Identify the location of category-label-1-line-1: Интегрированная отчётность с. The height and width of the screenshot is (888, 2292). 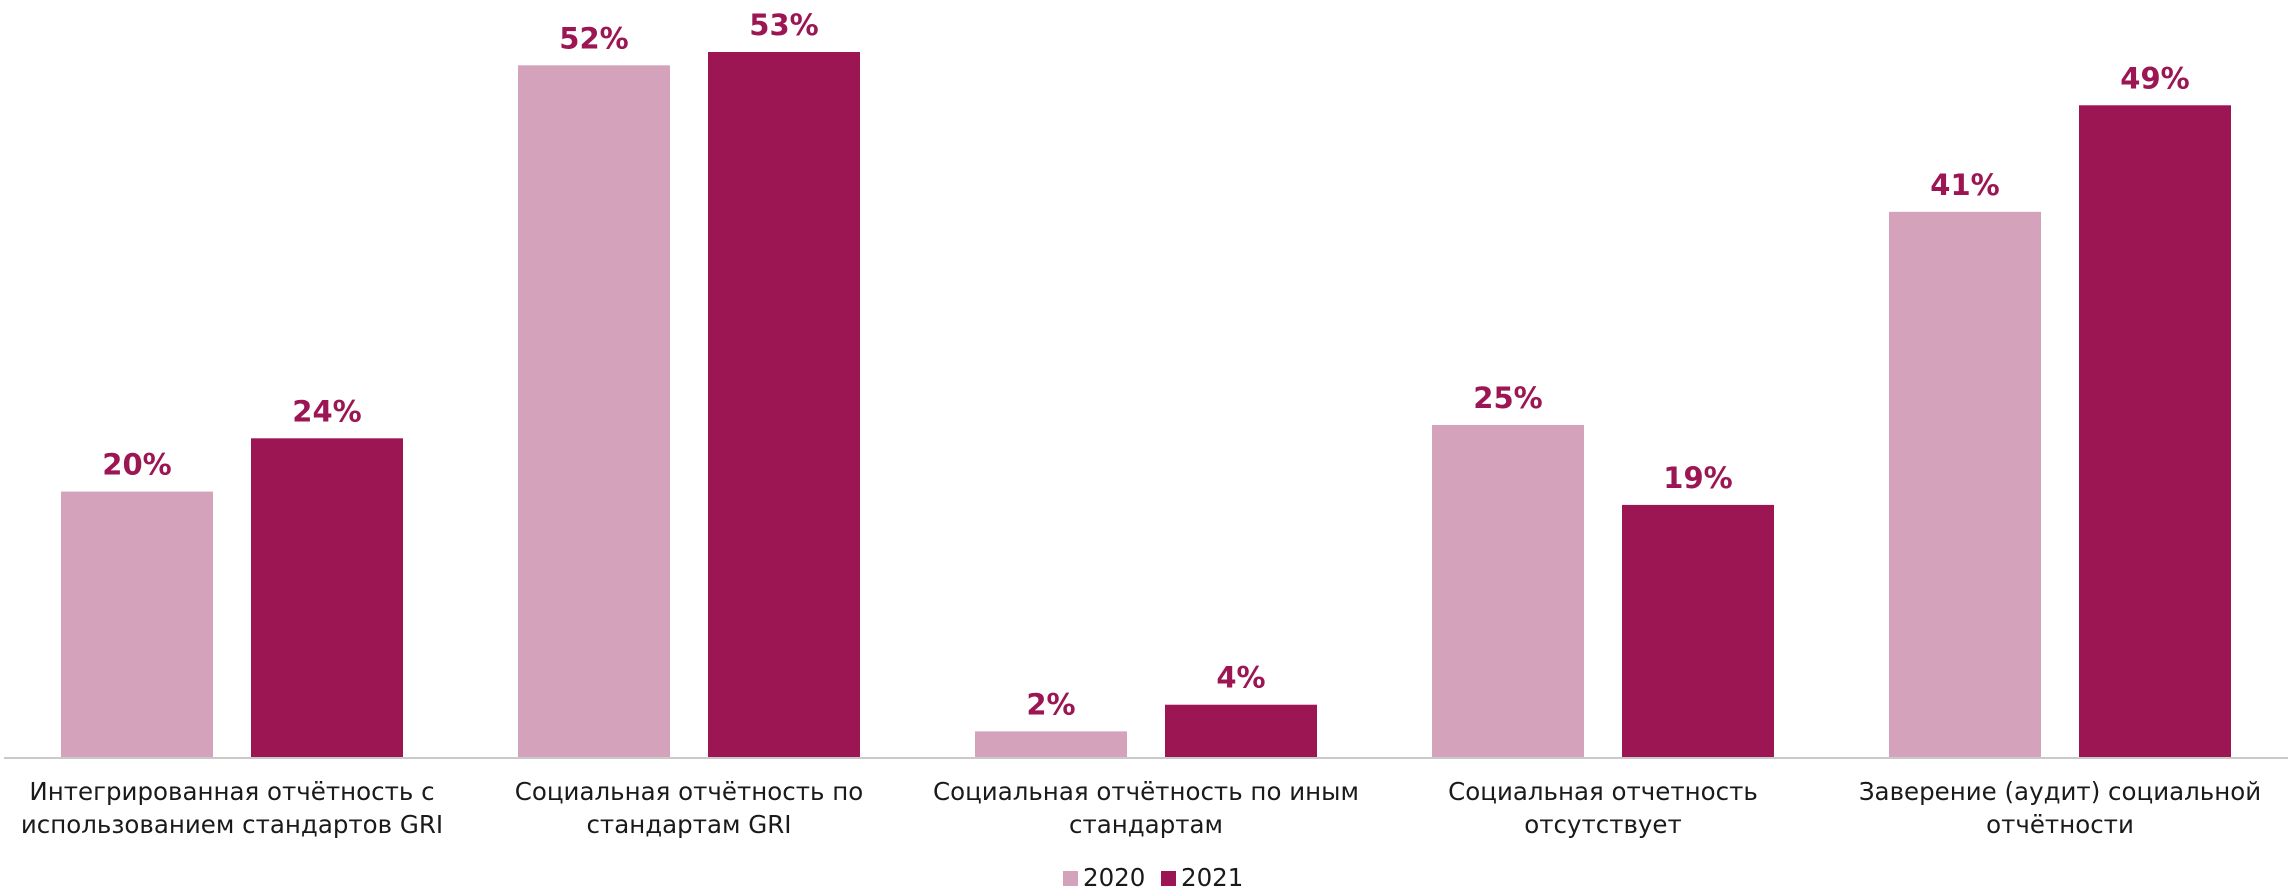
(231, 791).